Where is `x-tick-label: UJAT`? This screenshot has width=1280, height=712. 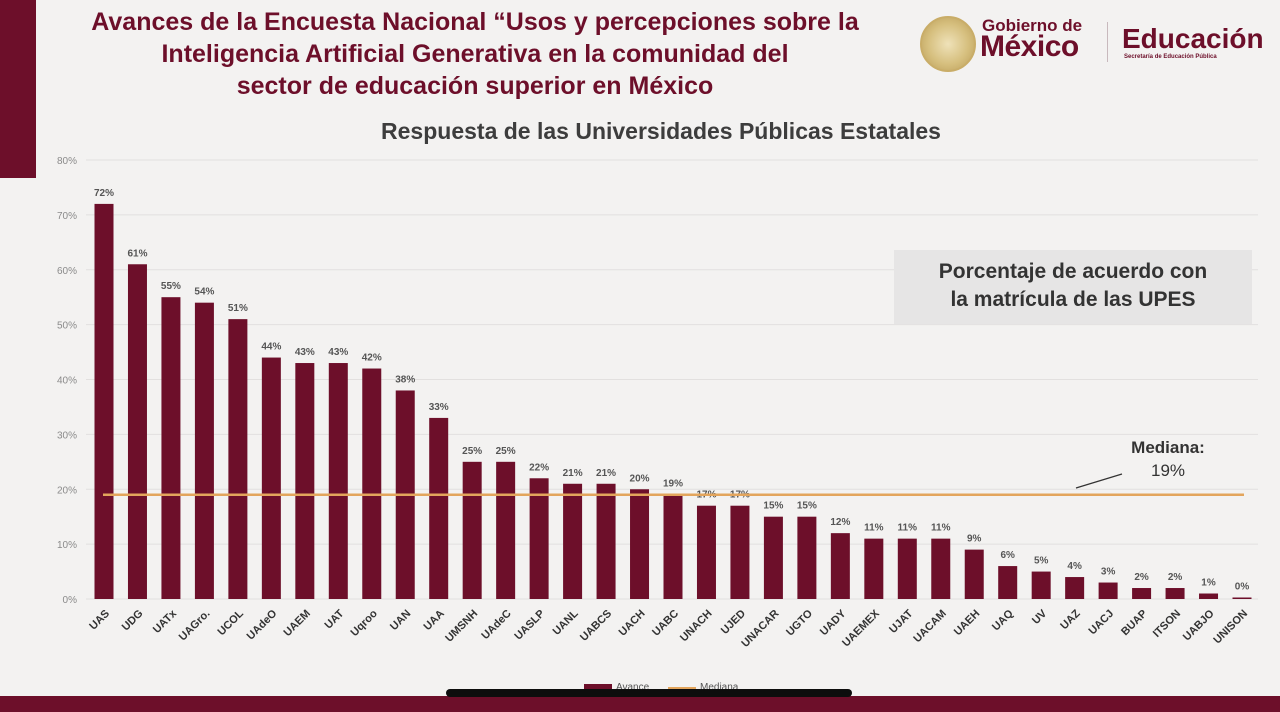 x-tick-label: UJAT is located at coordinates (901, 621).